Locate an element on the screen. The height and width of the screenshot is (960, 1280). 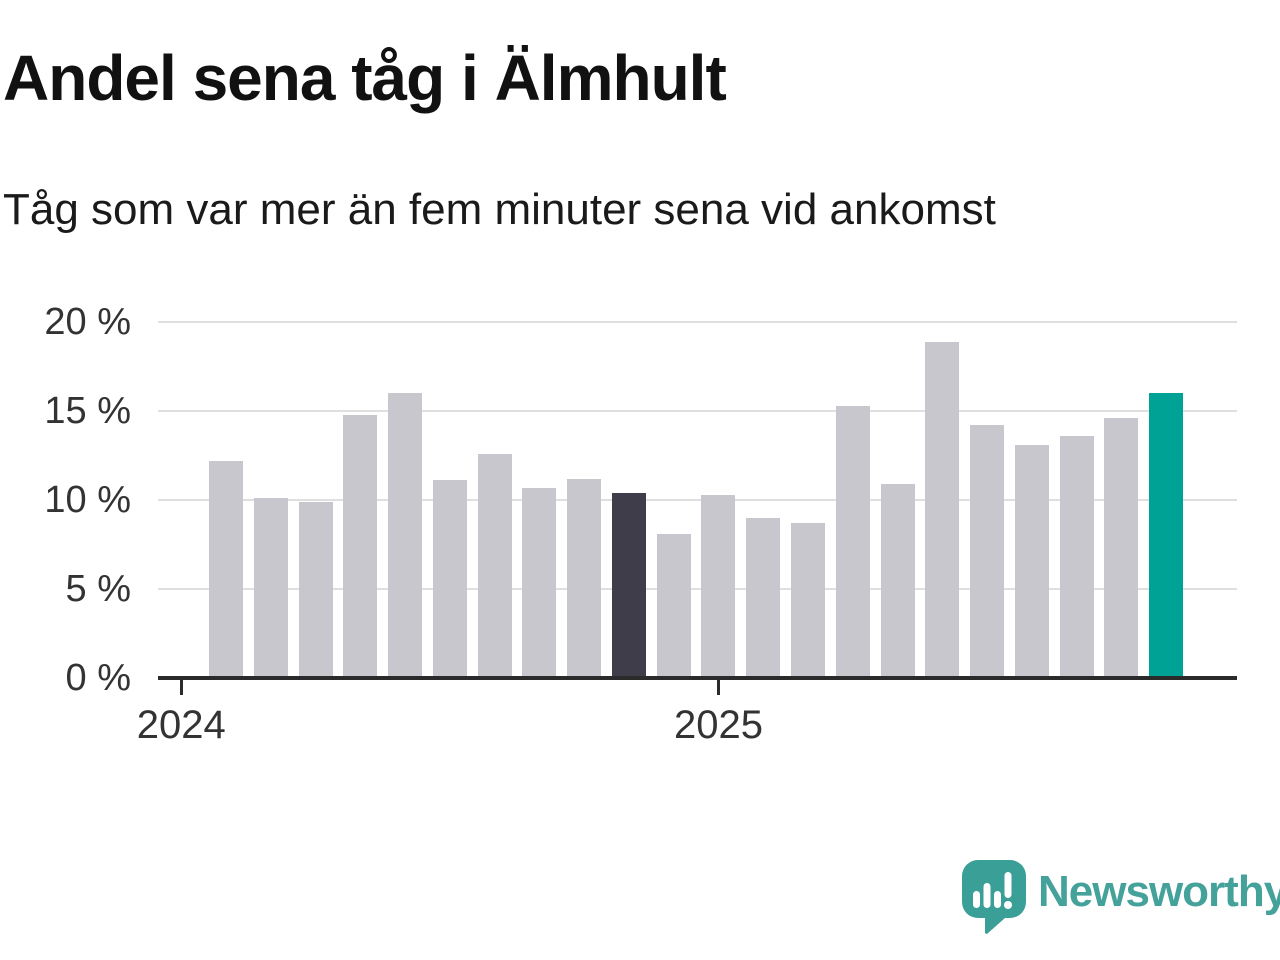
gridline-20-percent is located at coordinates (697, 322).